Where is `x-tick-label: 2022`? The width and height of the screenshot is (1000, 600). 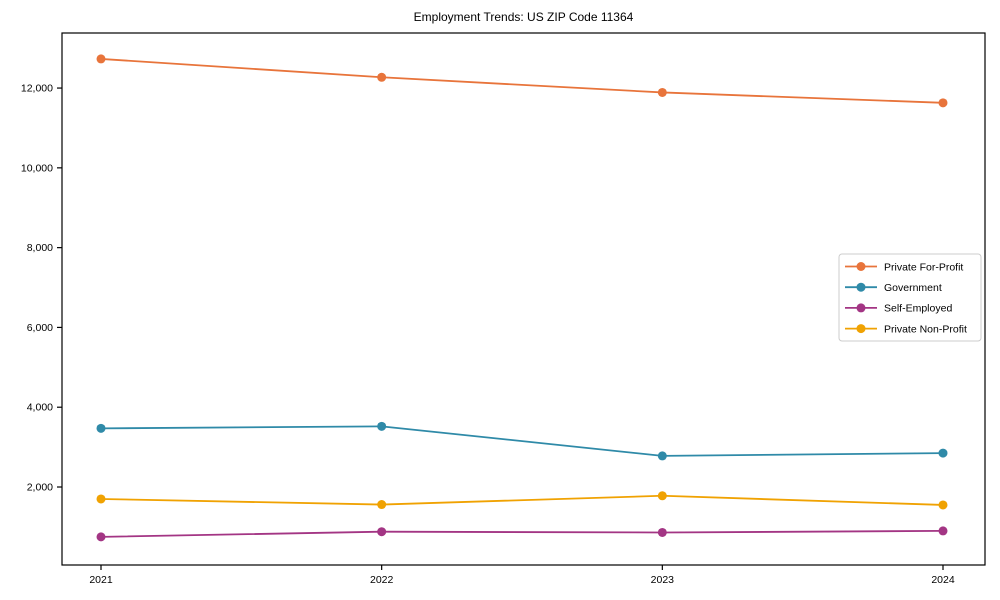
x-tick-label: 2022 is located at coordinates (382, 580).